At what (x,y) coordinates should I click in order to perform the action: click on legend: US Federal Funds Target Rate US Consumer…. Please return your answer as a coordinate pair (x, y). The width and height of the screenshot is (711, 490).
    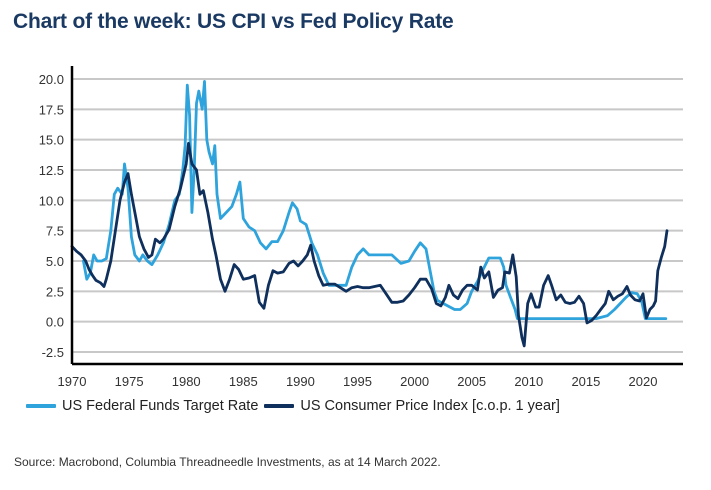
    Looking at the image, I should click on (296, 406).